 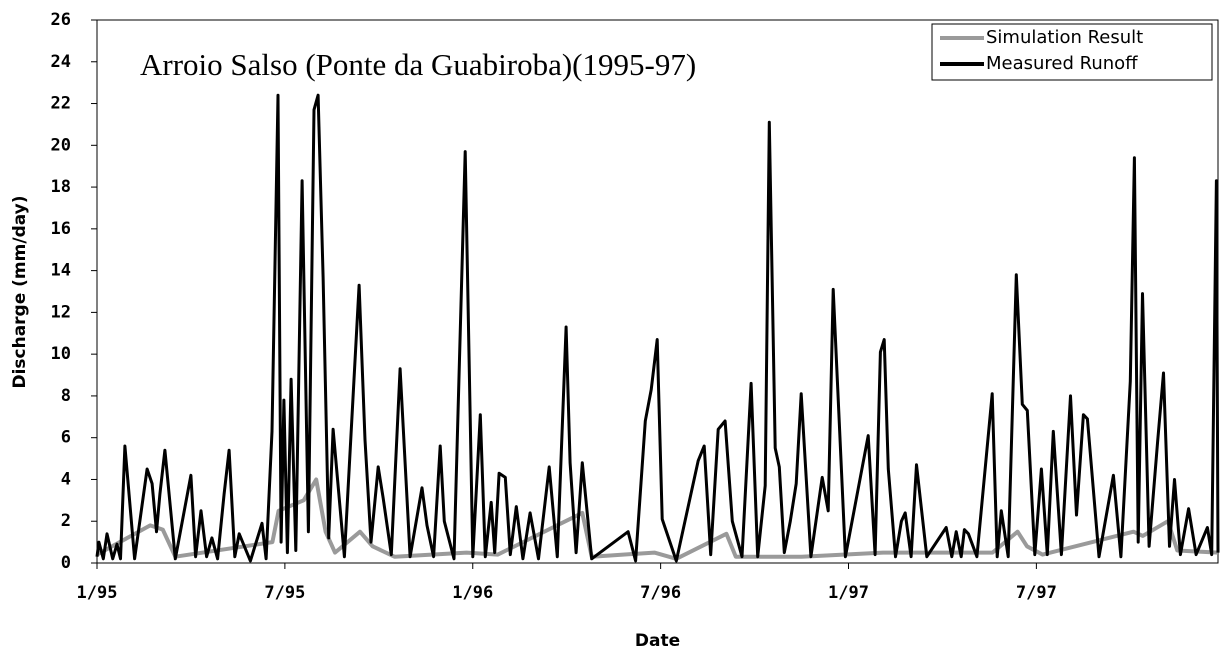 What do you see at coordinates (61, 145) in the screenshot?
I see `y-tick-label: 20` at bounding box center [61, 145].